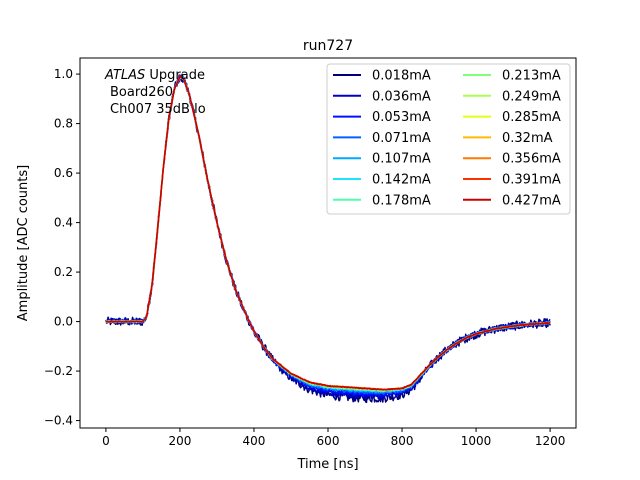 This screenshot has height=480, width=640. What do you see at coordinates (531, 159) in the screenshot?
I see `legend-label: 0.356mA` at bounding box center [531, 159].